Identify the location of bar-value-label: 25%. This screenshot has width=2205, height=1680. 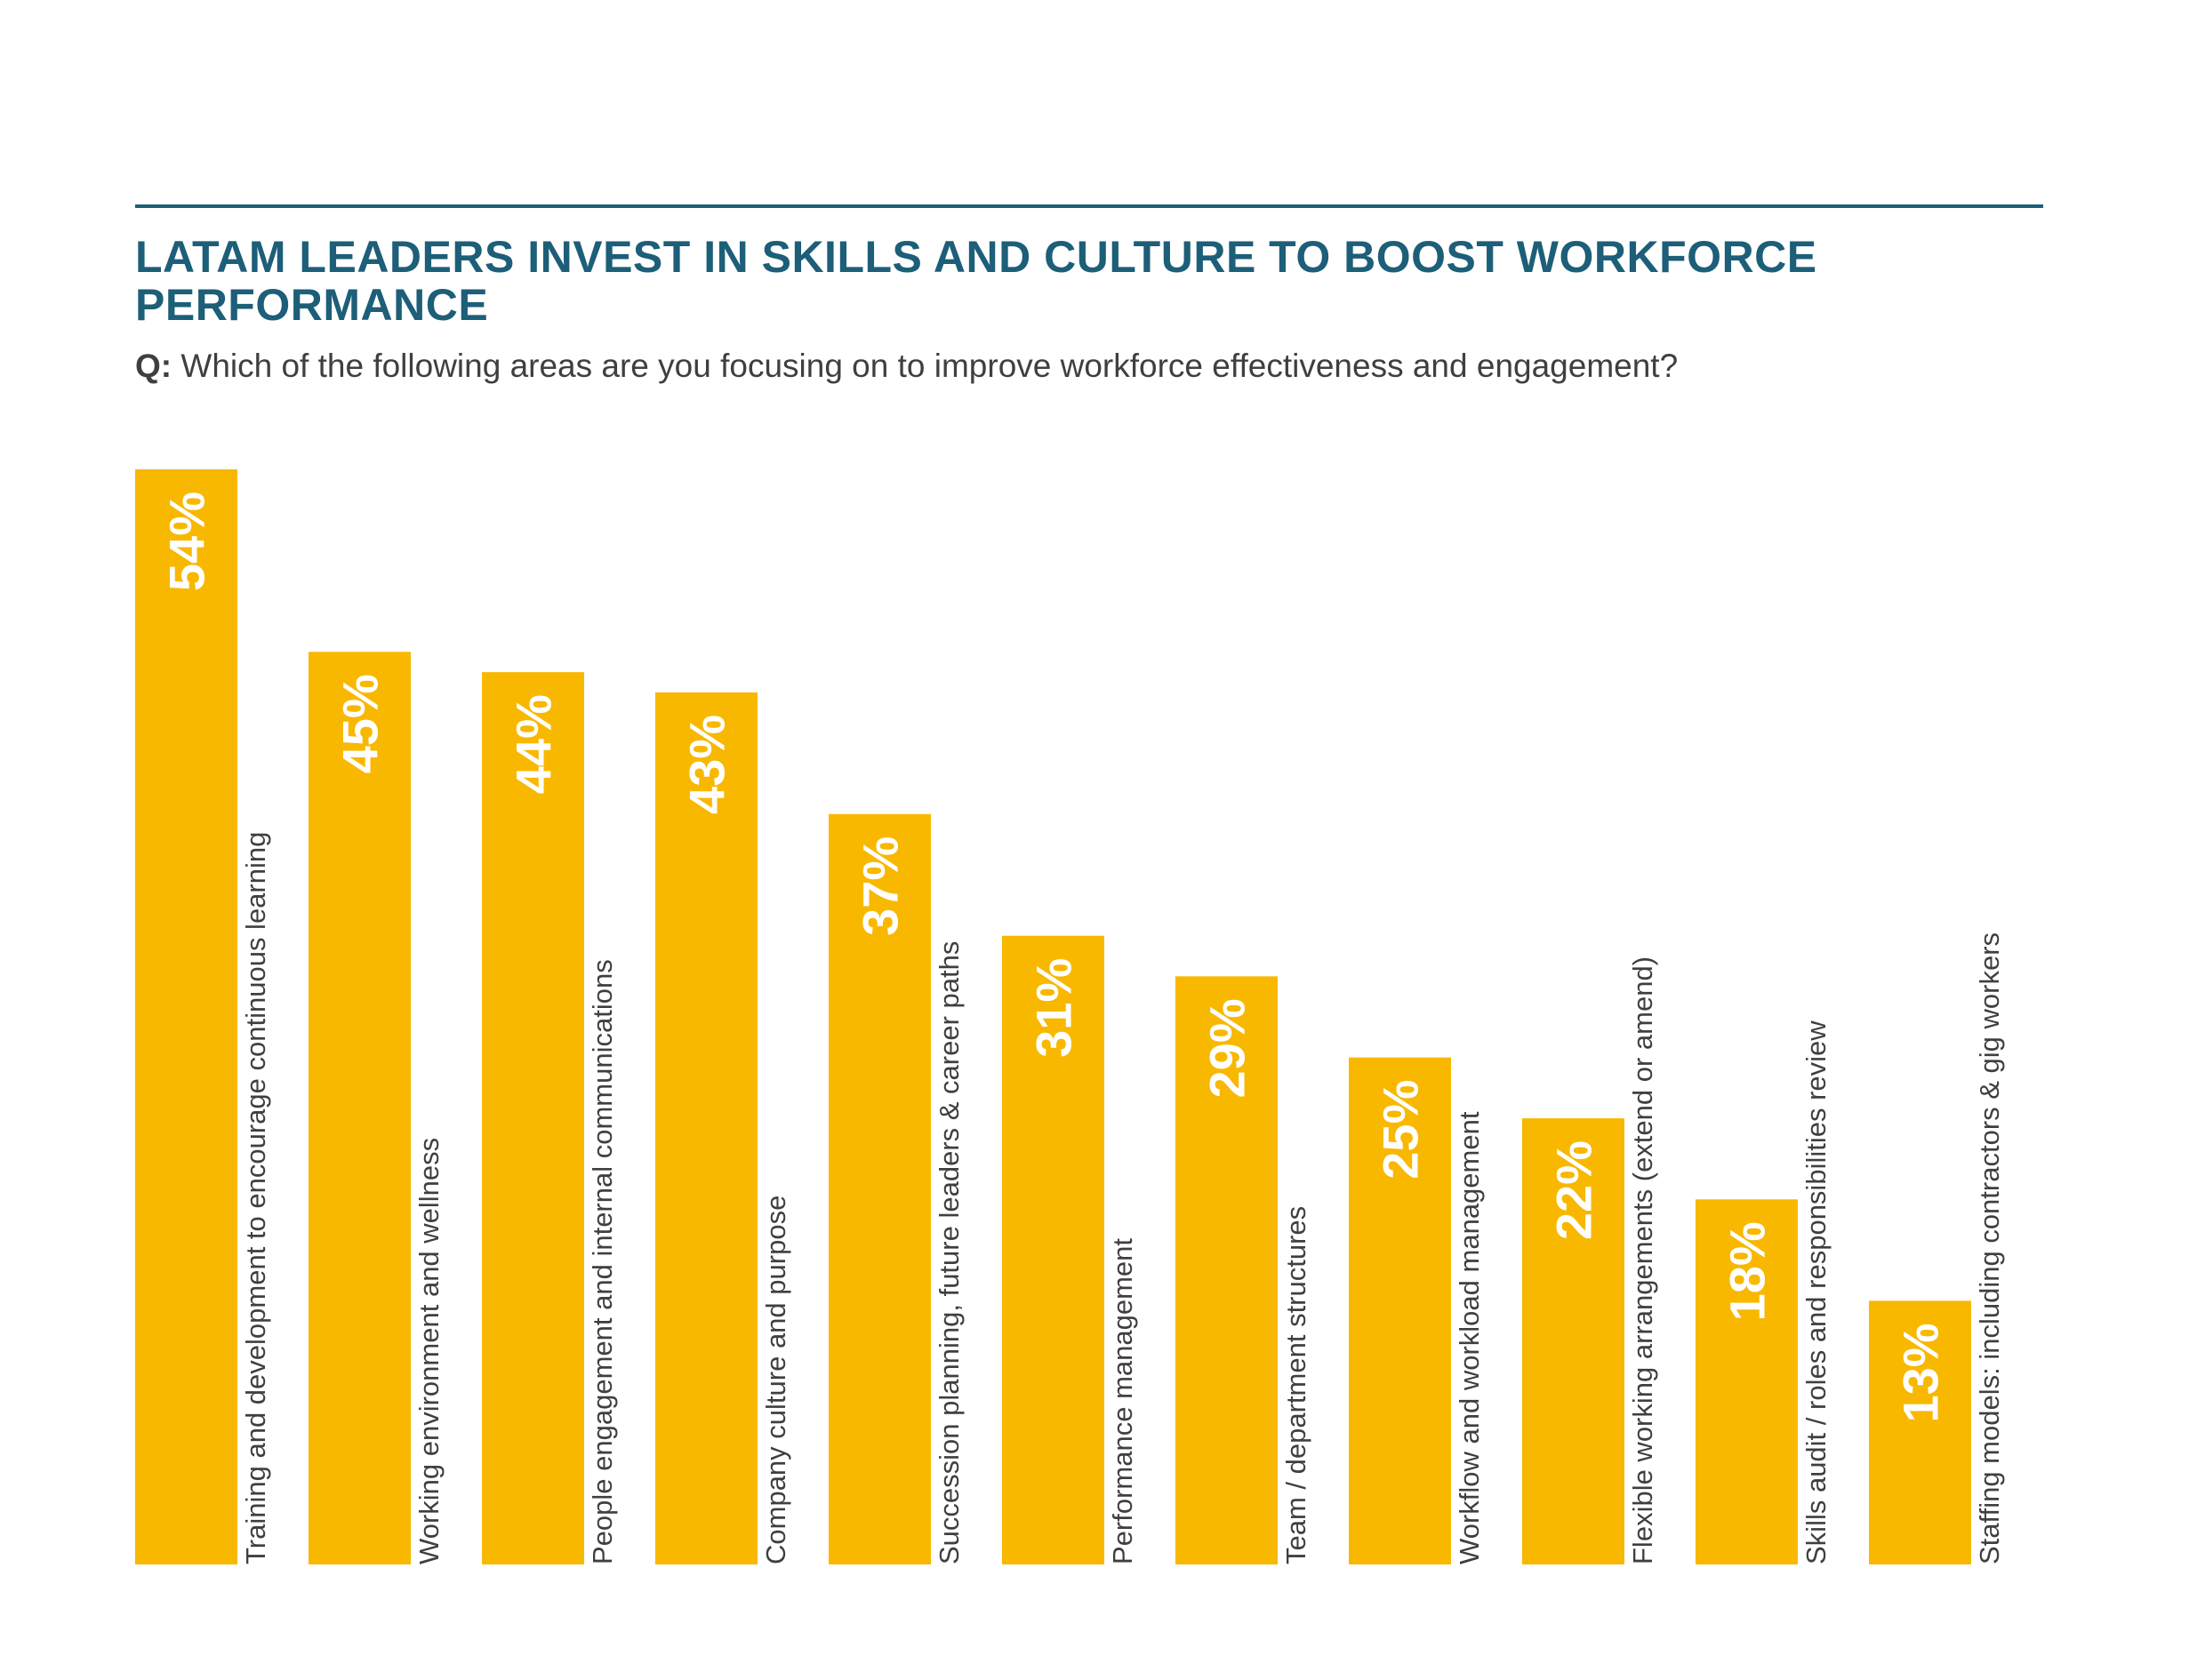
(1401, 1130).